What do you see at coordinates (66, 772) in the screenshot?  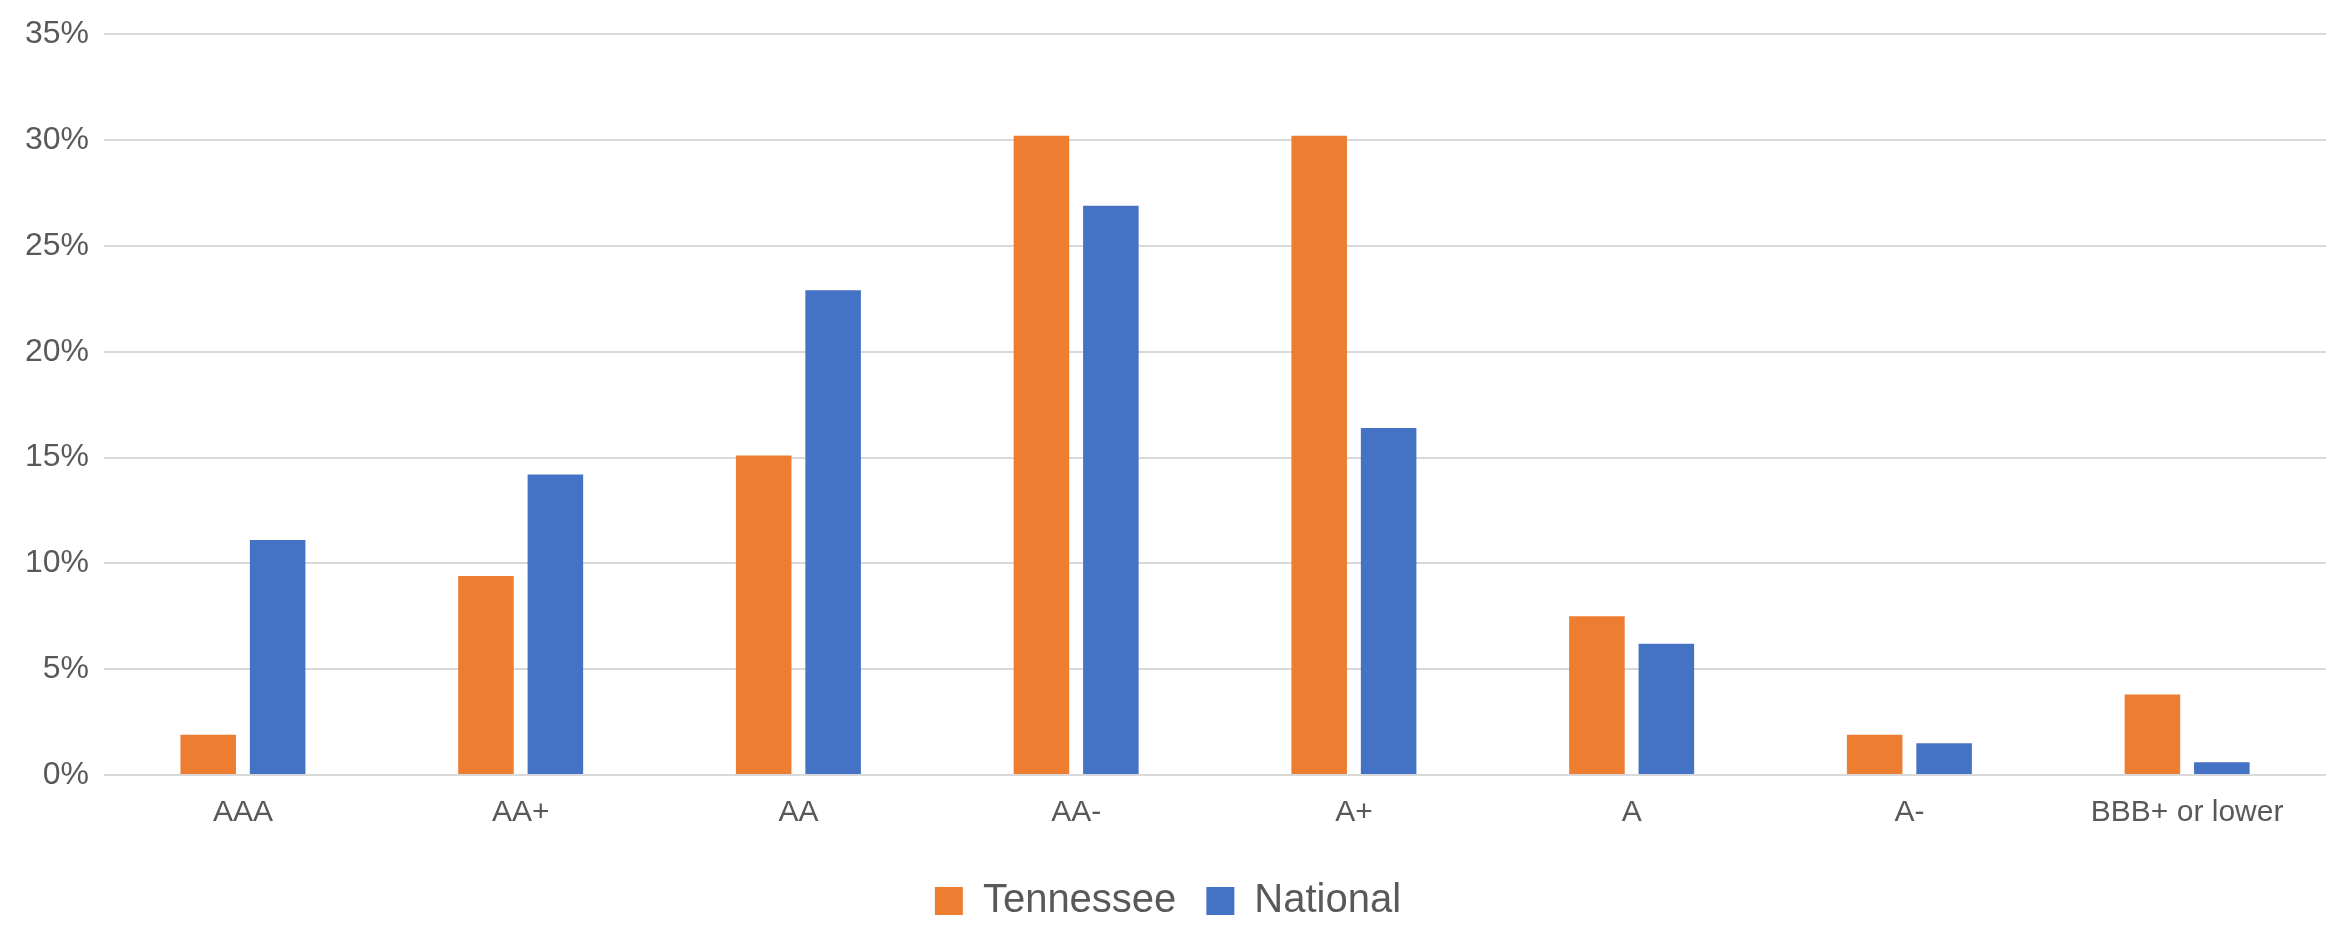 I see `y-tick-label: 0%` at bounding box center [66, 772].